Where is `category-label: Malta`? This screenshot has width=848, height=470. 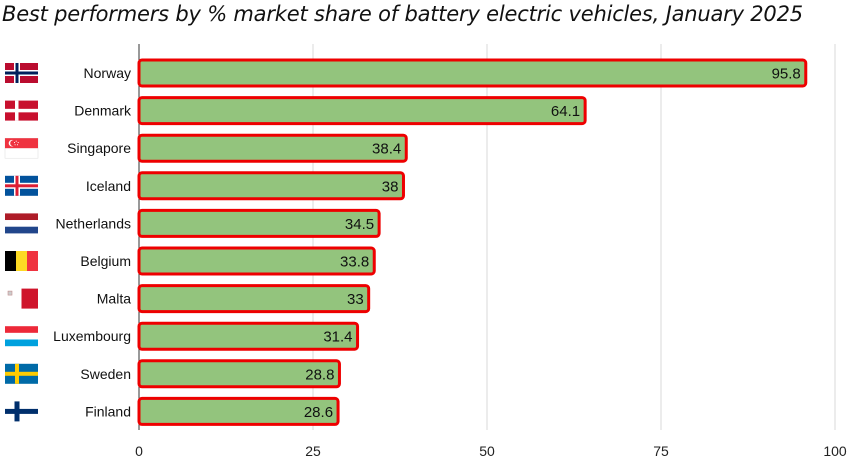
category-label: Malta is located at coordinates (114, 299).